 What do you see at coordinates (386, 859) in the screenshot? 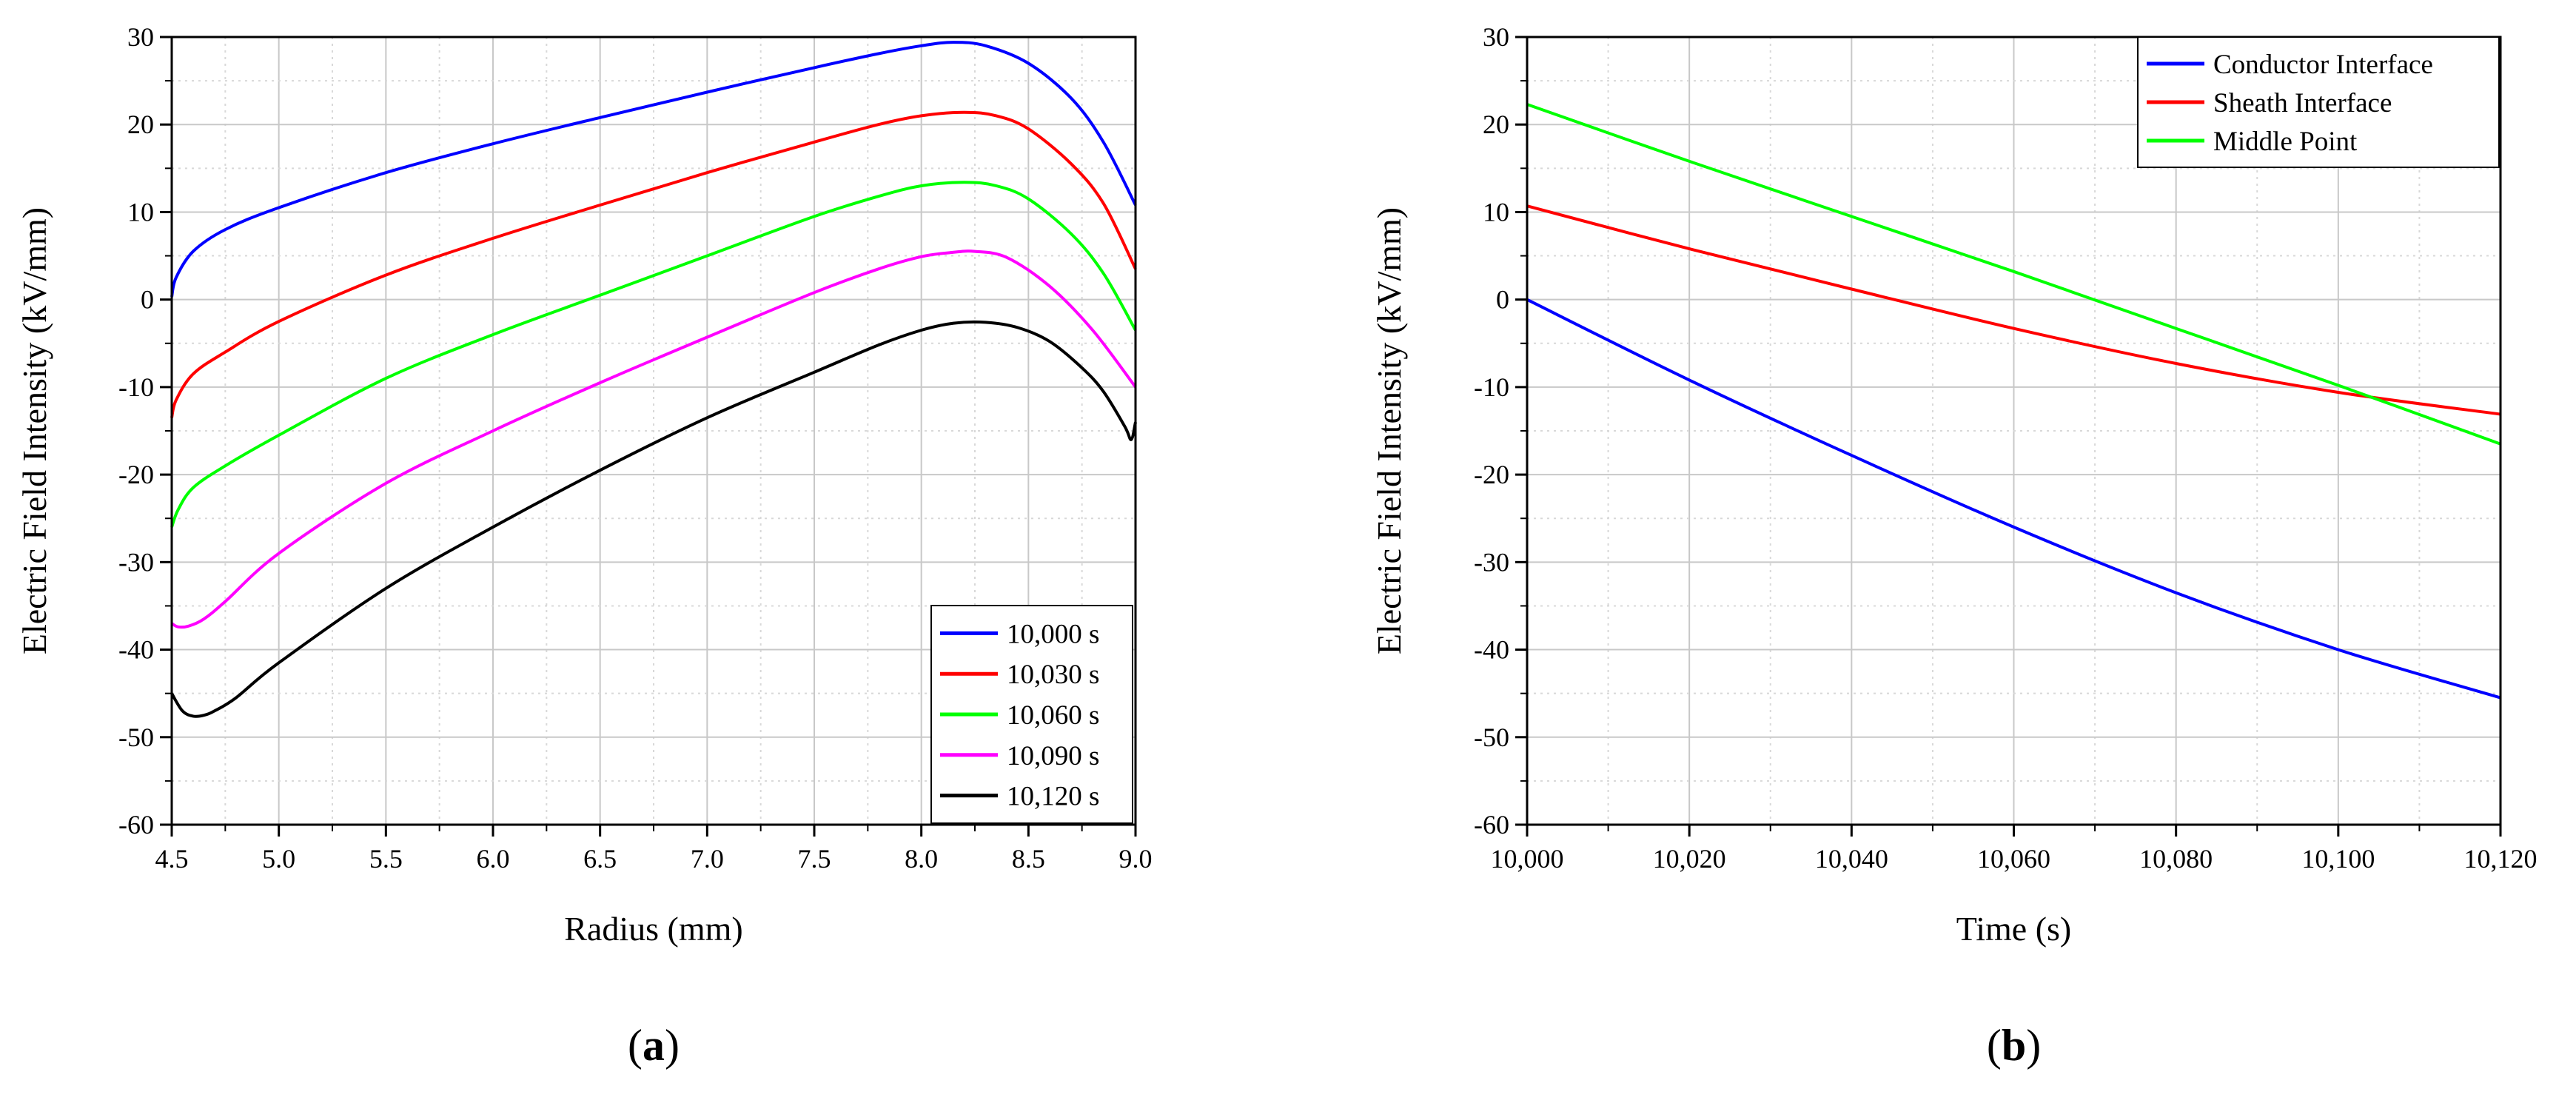
I see `x-tick-label: 5.5` at bounding box center [386, 859].